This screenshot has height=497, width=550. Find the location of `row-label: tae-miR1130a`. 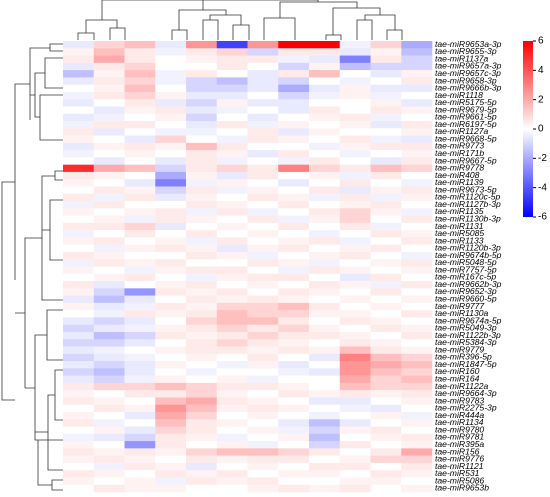

row-label: tae-miR1130a is located at coordinates (462, 313).